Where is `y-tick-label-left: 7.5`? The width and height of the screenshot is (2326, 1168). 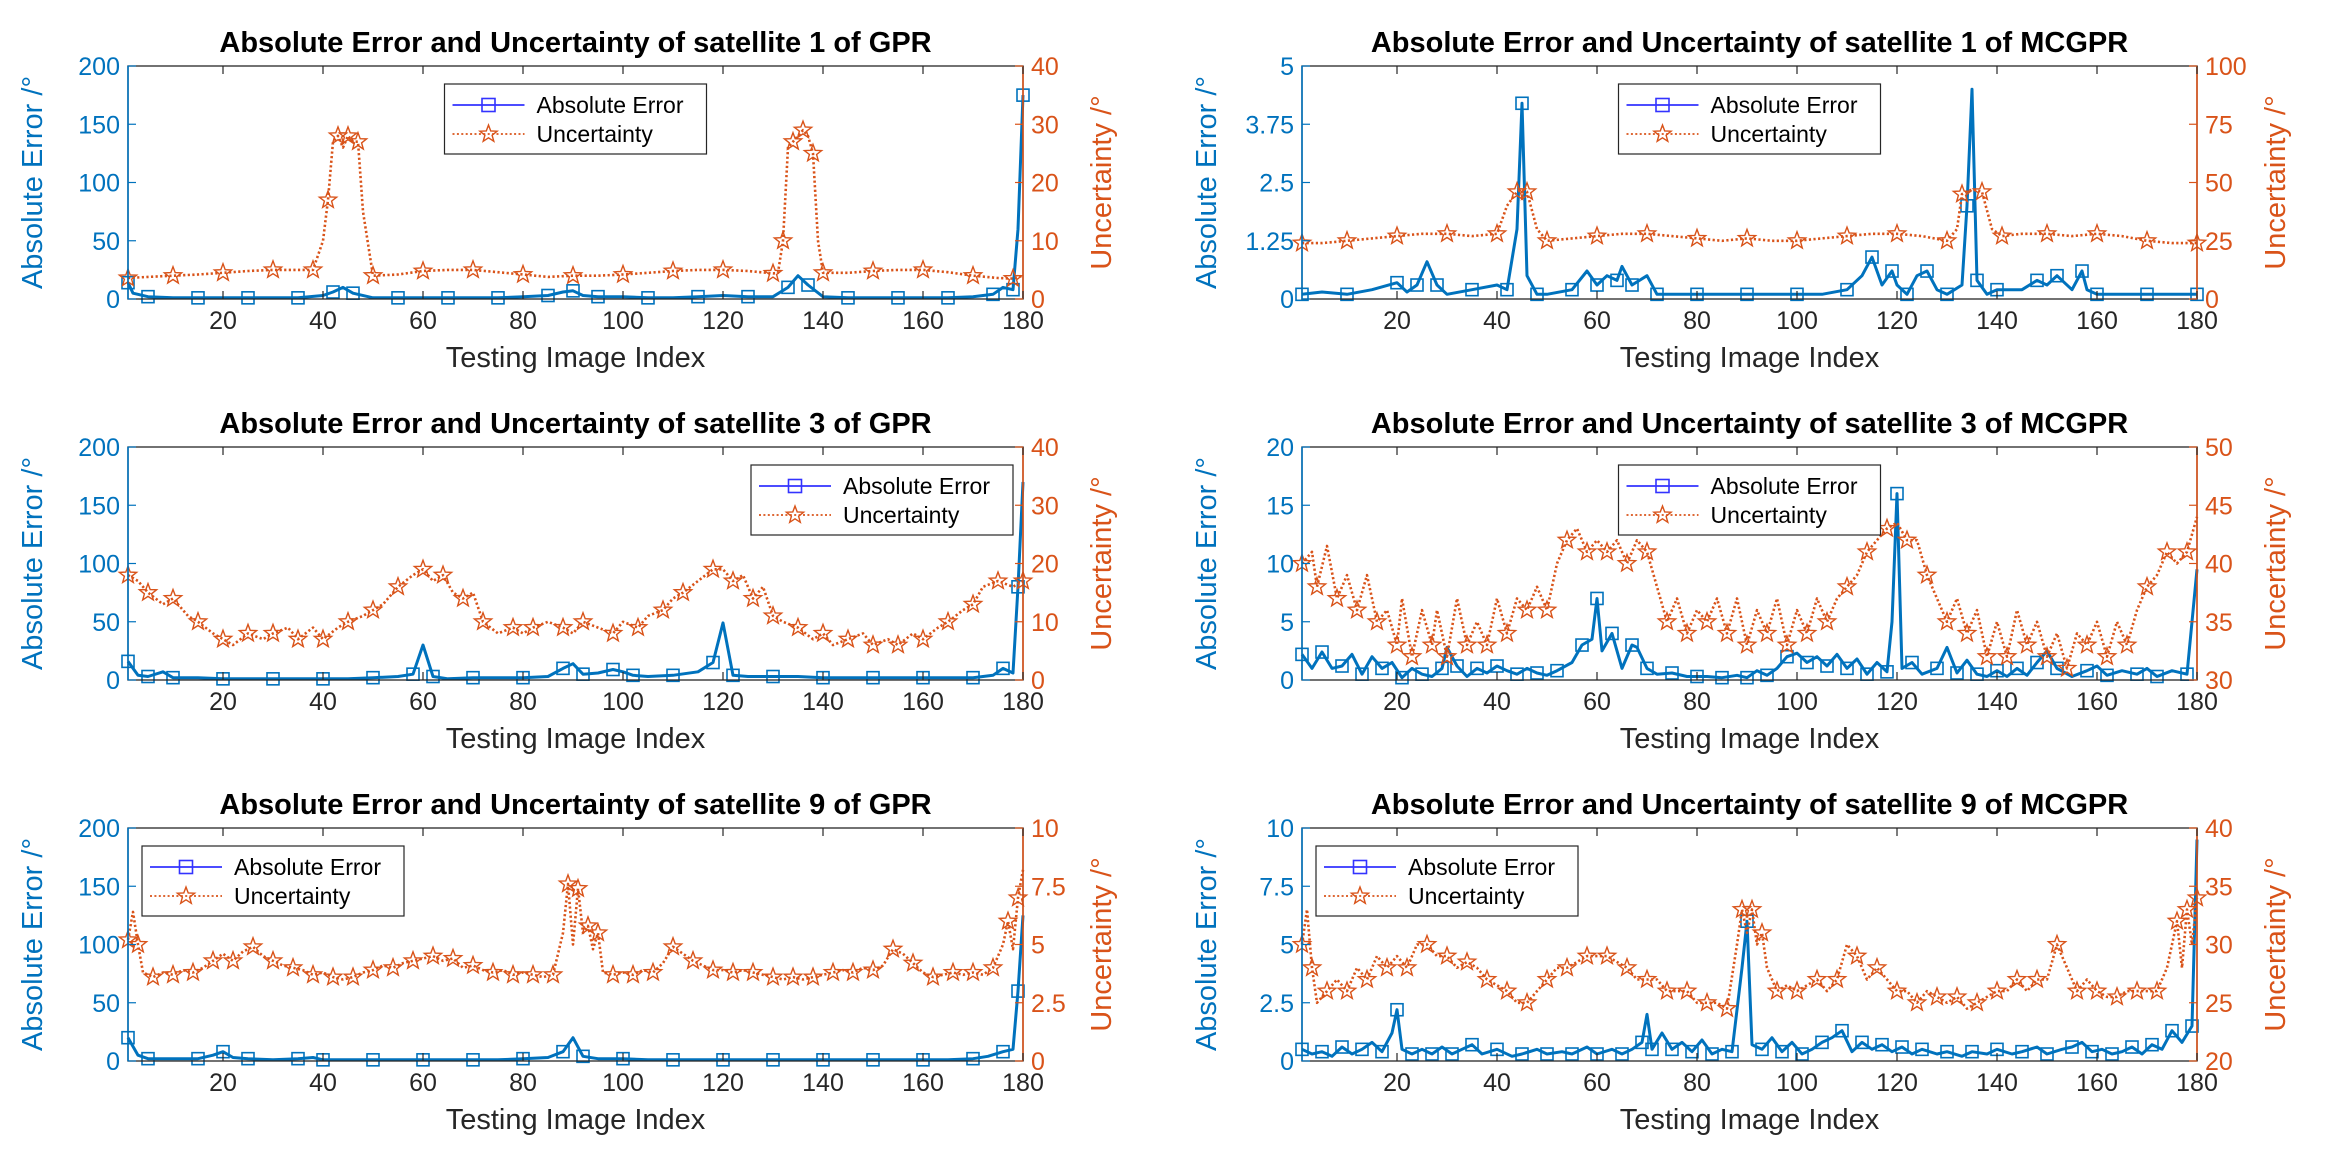
y-tick-label-left: 7.5 is located at coordinates (1276, 887).